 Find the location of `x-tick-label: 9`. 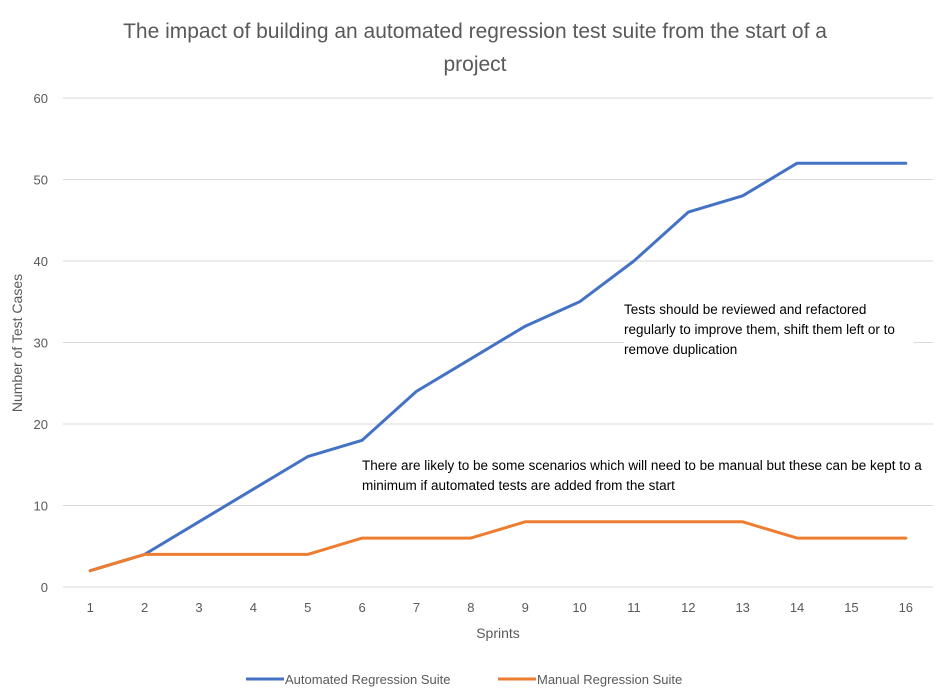

x-tick-label: 9 is located at coordinates (525, 607).